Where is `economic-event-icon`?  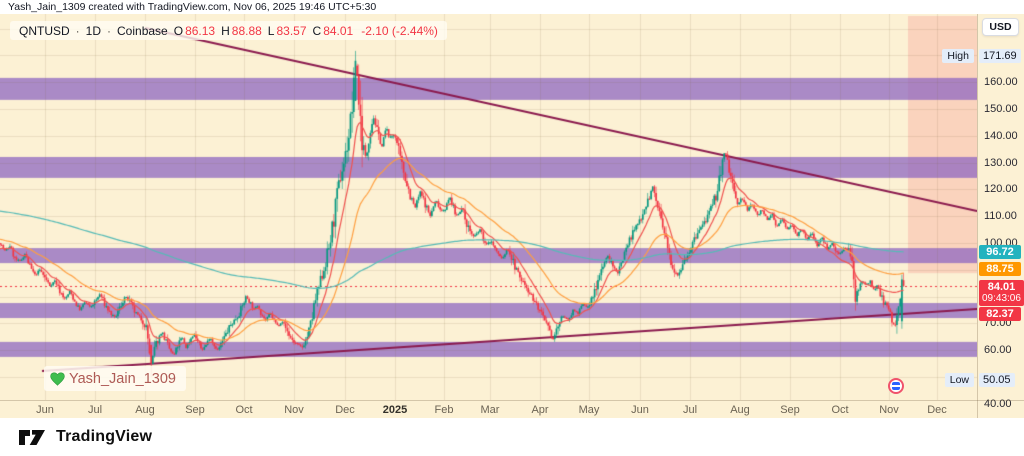 economic-event-icon is located at coordinates (896, 386).